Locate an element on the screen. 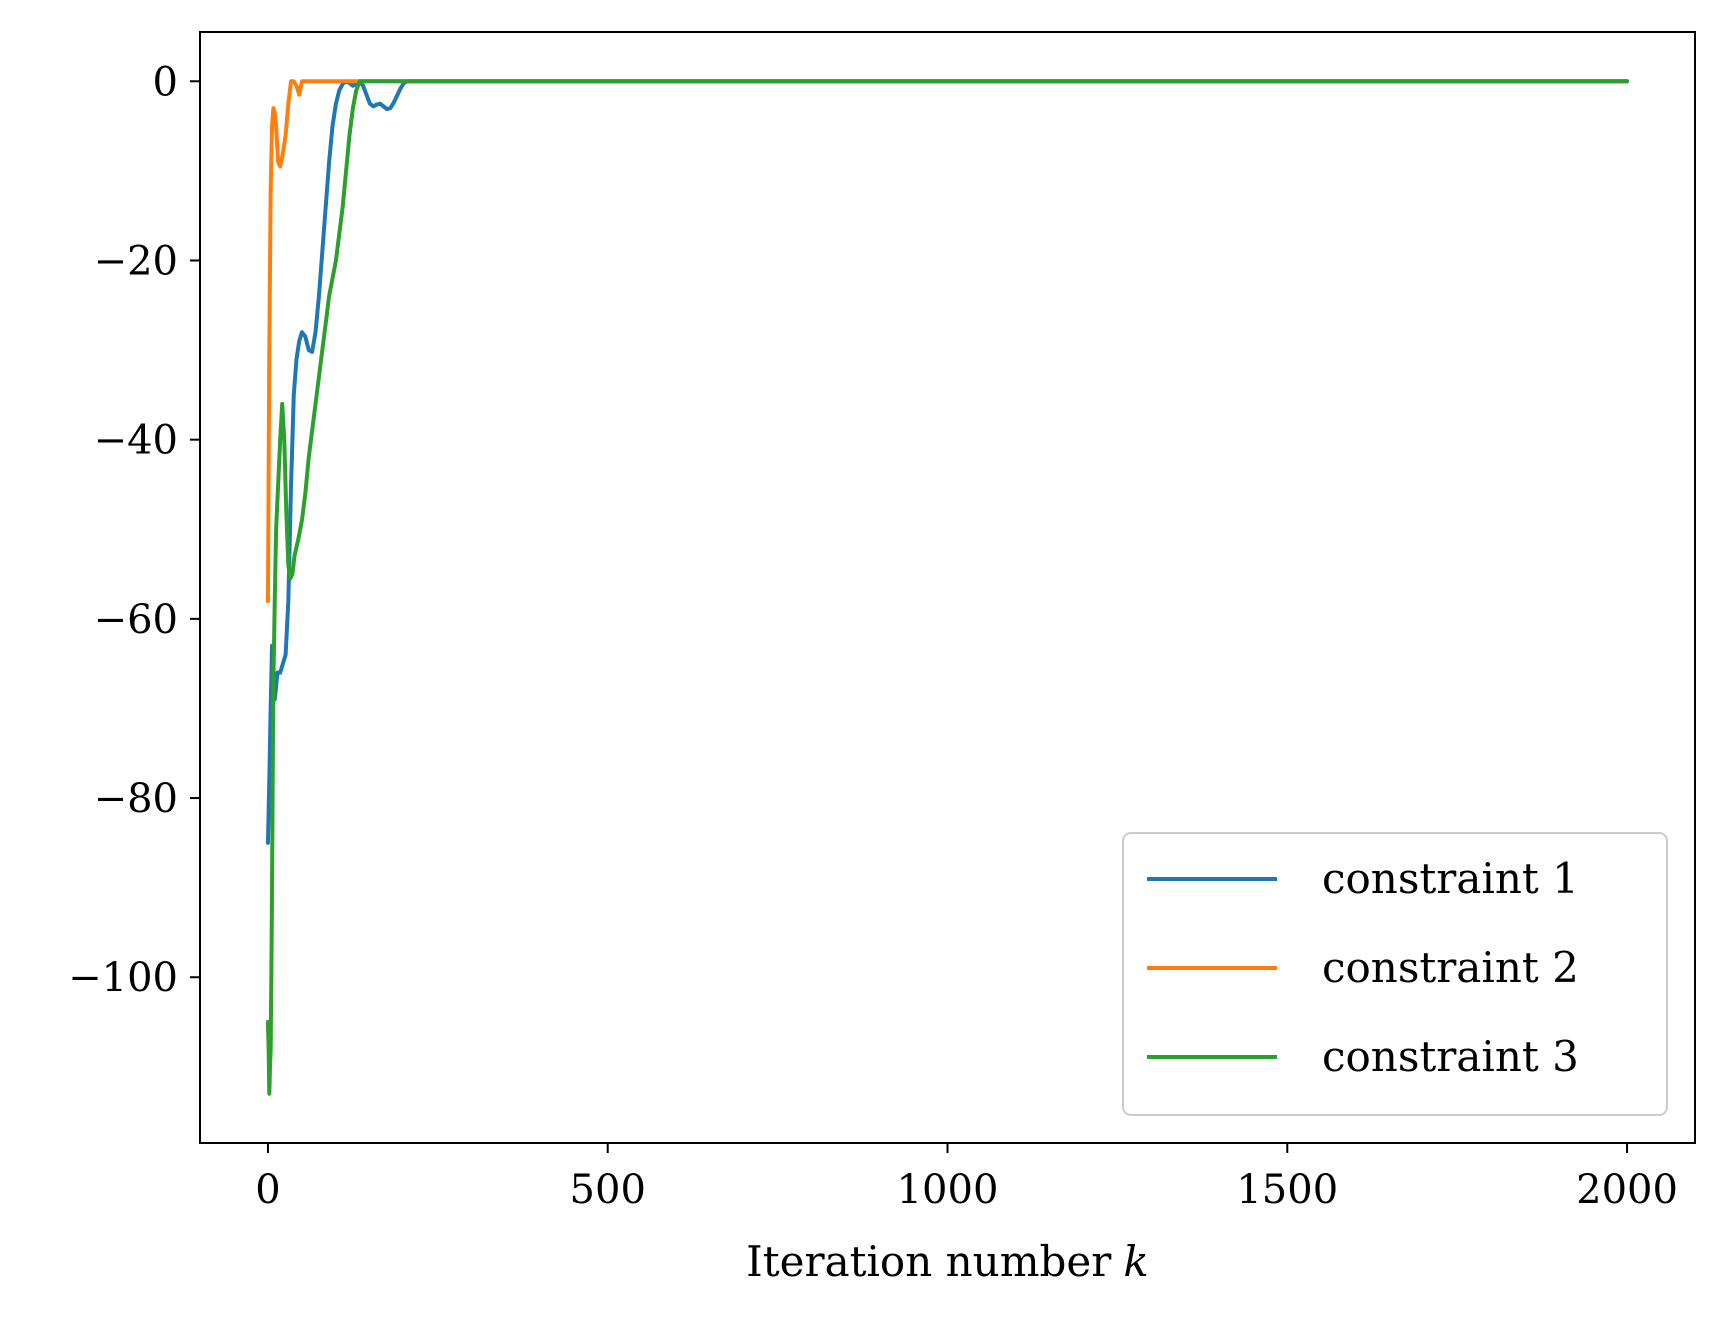  x-axis-ticks: 0 500 1000 1500 2000 is located at coordinates (966, 1178).